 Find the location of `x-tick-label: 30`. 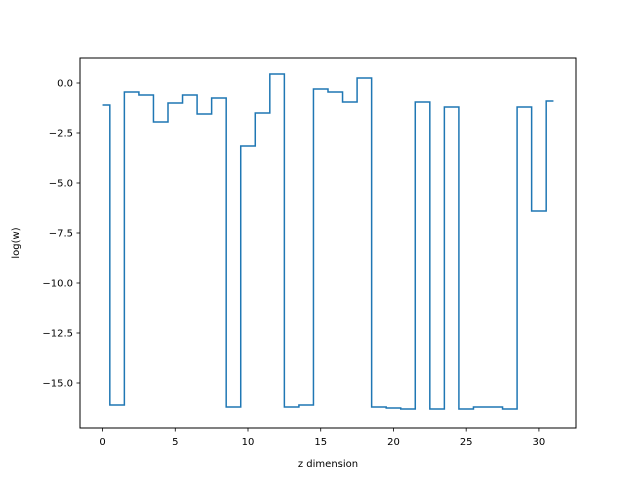

x-tick-label: 30 is located at coordinates (539, 442).